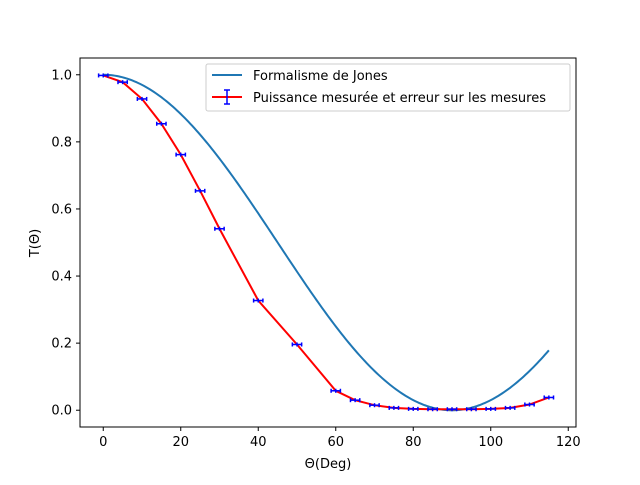 The width and height of the screenshot is (640, 485). What do you see at coordinates (335, 442) in the screenshot?
I see `x-tick-label: 60` at bounding box center [335, 442].